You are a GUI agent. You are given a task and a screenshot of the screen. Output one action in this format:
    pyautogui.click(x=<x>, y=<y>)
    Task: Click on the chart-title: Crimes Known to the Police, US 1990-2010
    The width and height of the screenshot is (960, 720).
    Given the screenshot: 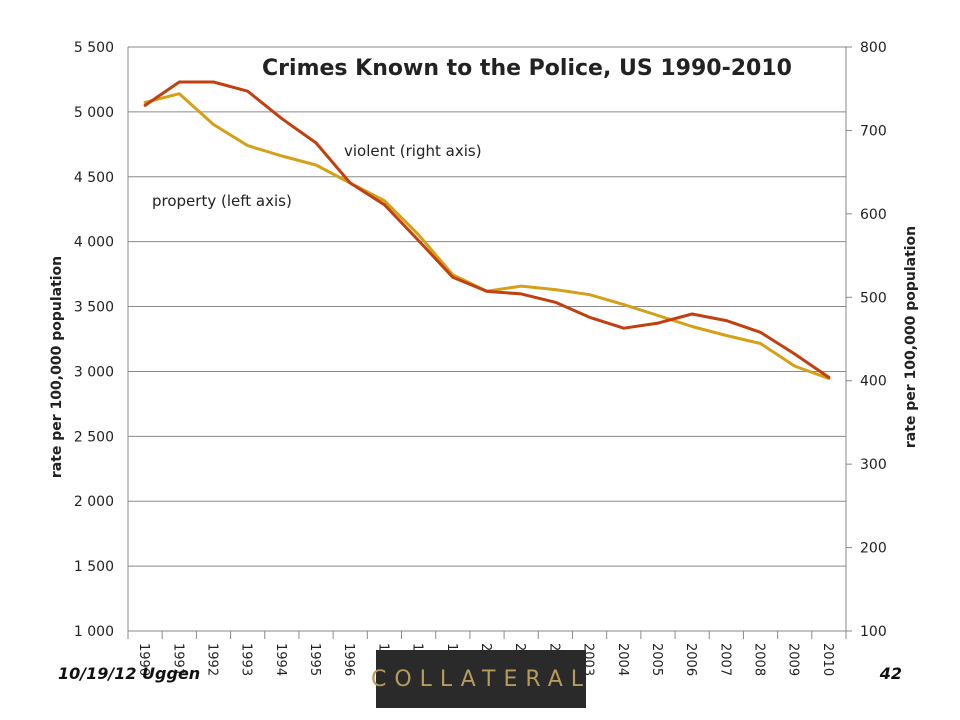 What is the action you would take?
    pyautogui.click(x=527, y=68)
    